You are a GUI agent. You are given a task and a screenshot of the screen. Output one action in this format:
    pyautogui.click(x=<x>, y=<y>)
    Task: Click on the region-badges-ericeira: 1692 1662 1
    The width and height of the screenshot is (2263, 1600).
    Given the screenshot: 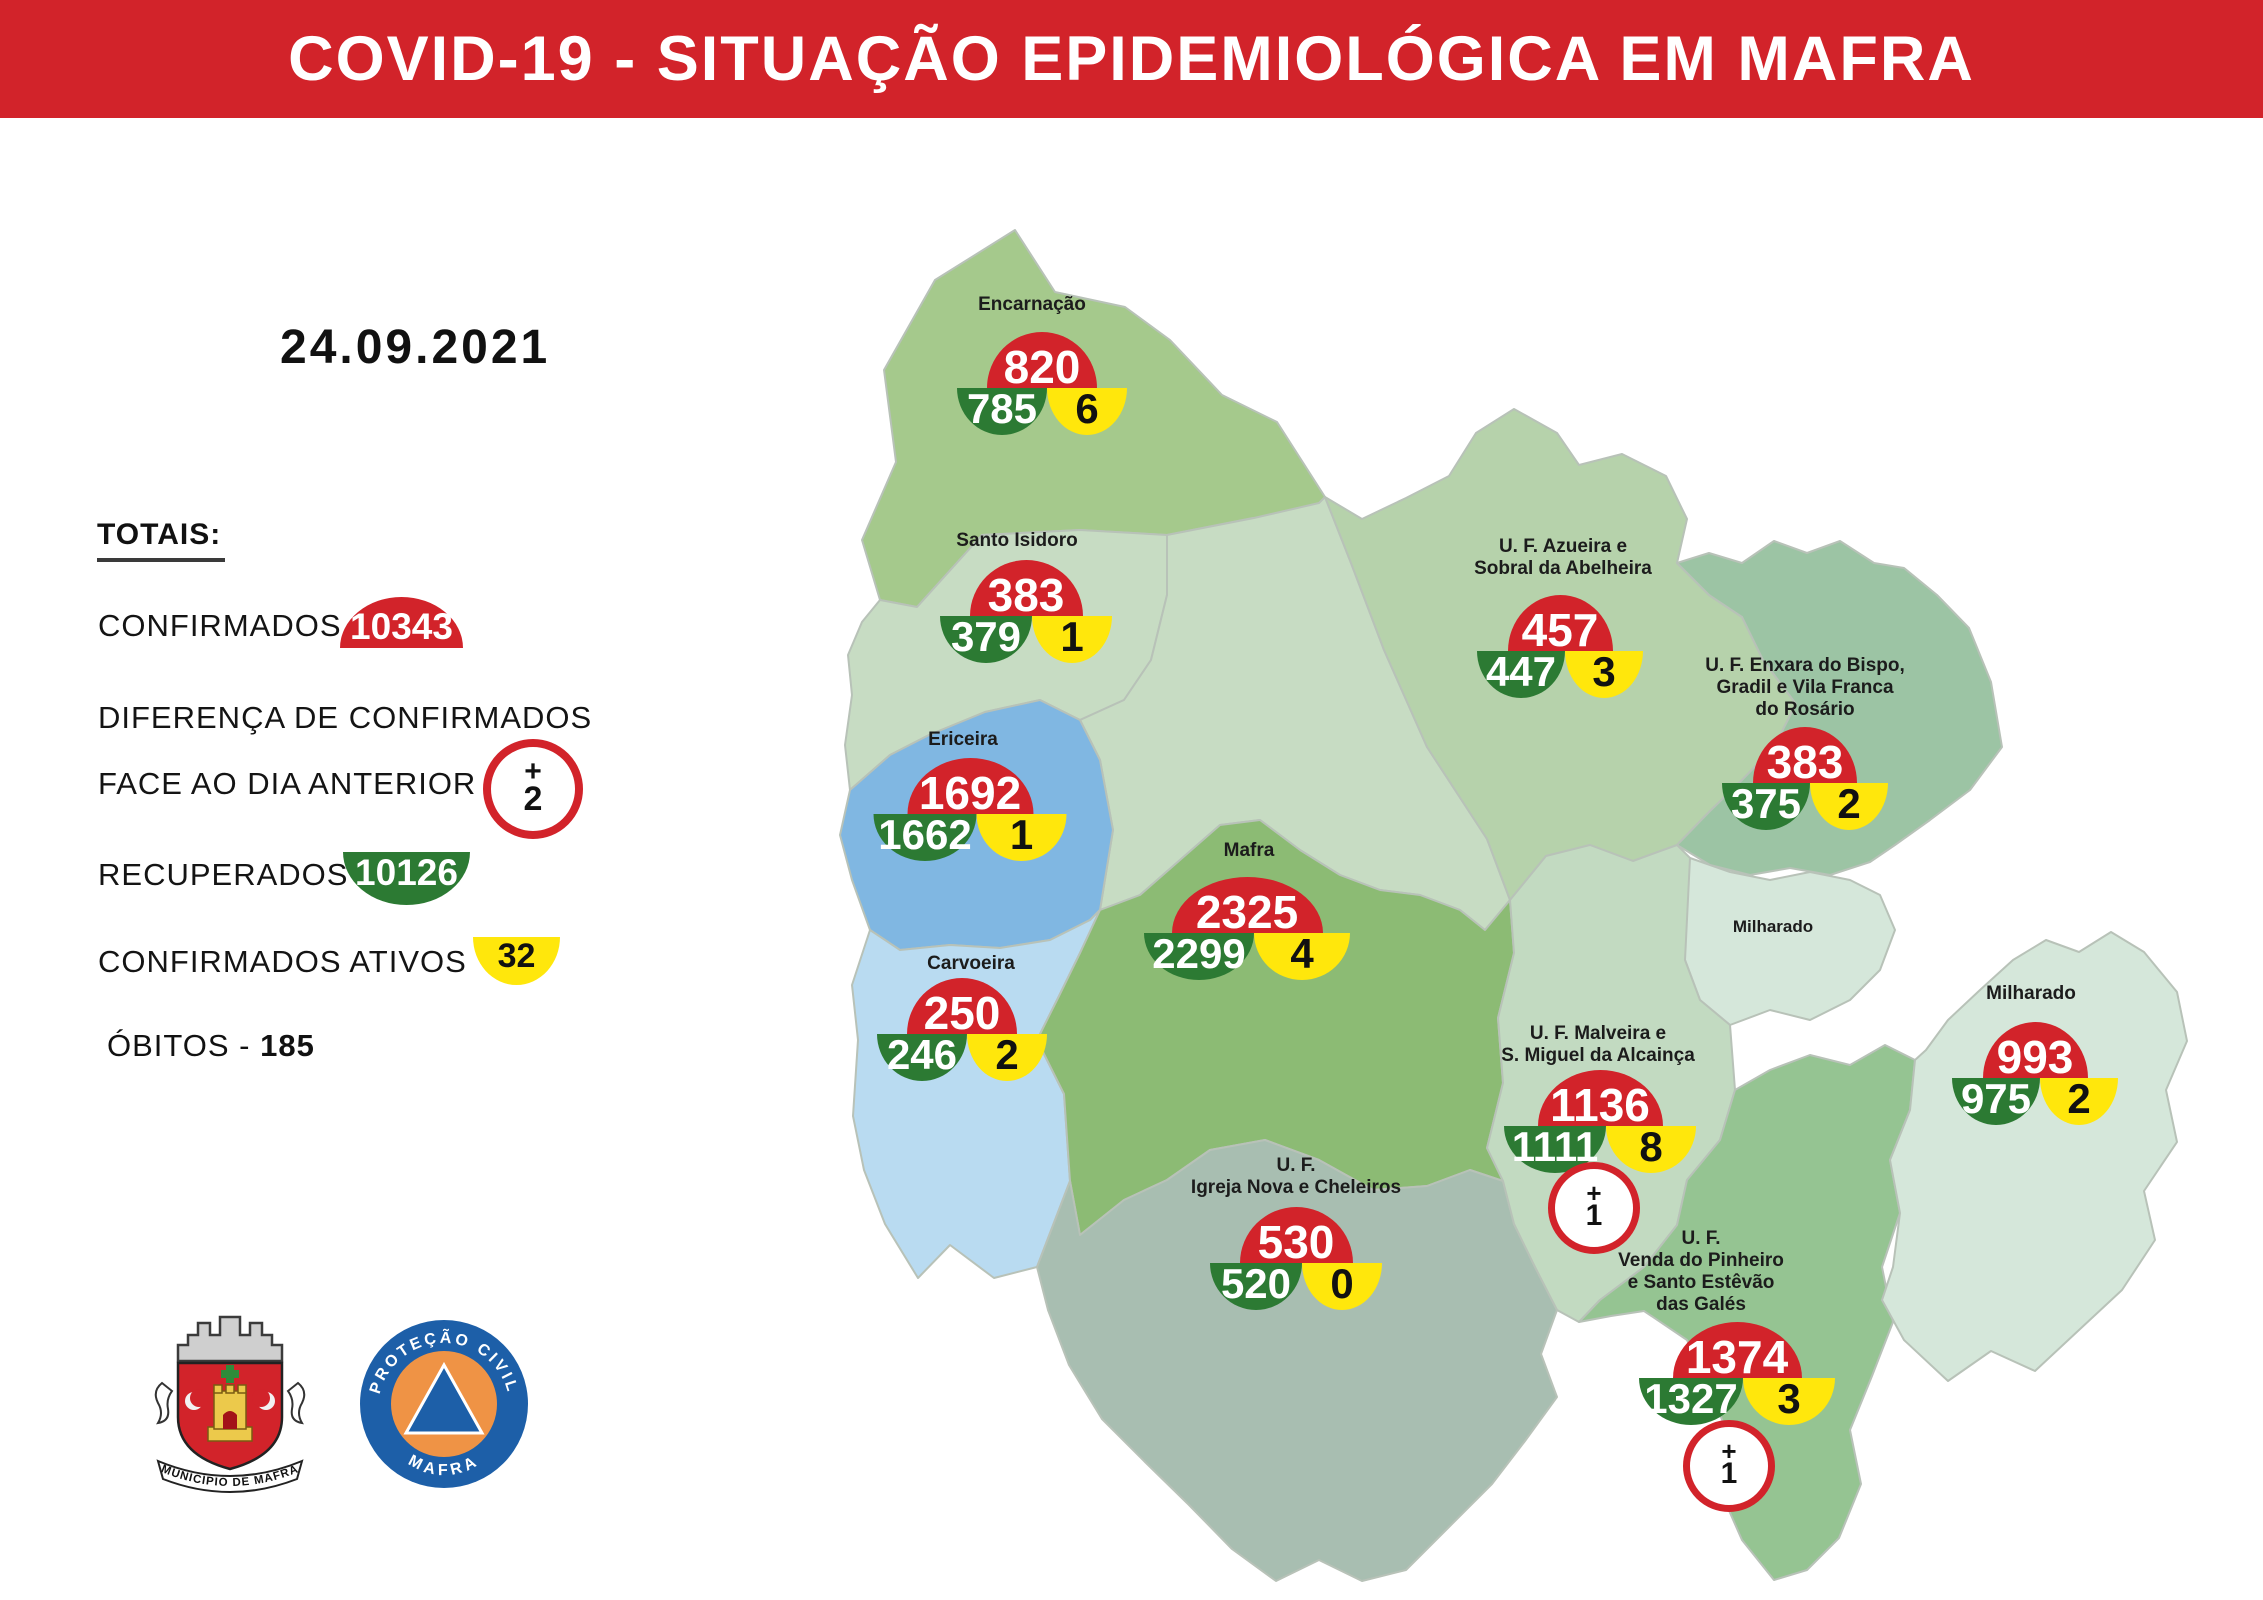 What is the action you would take?
    pyautogui.click(x=970, y=809)
    